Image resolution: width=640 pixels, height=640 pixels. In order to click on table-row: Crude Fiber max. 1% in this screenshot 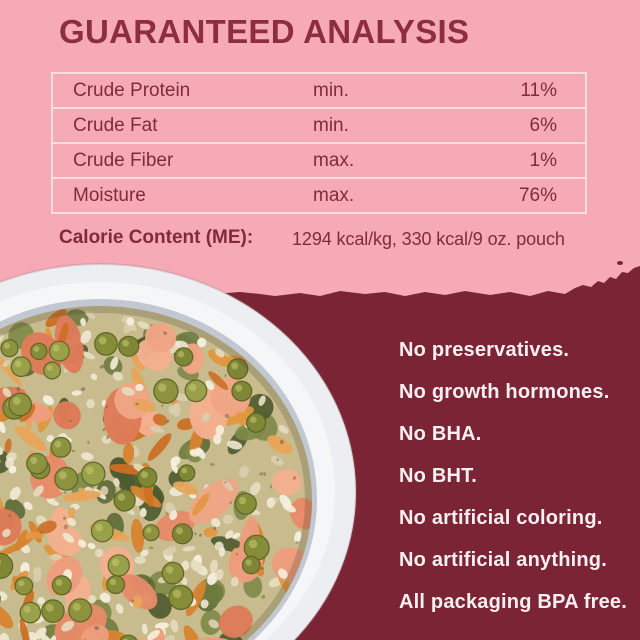, I will do `click(319, 159)`.